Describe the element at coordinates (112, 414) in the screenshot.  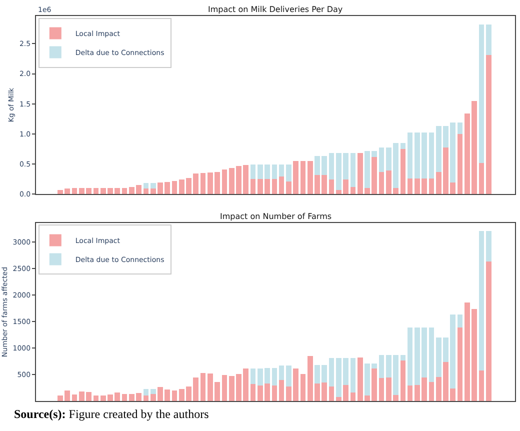
I see `source-note: Source(s): Figure created by the authors` at that location.